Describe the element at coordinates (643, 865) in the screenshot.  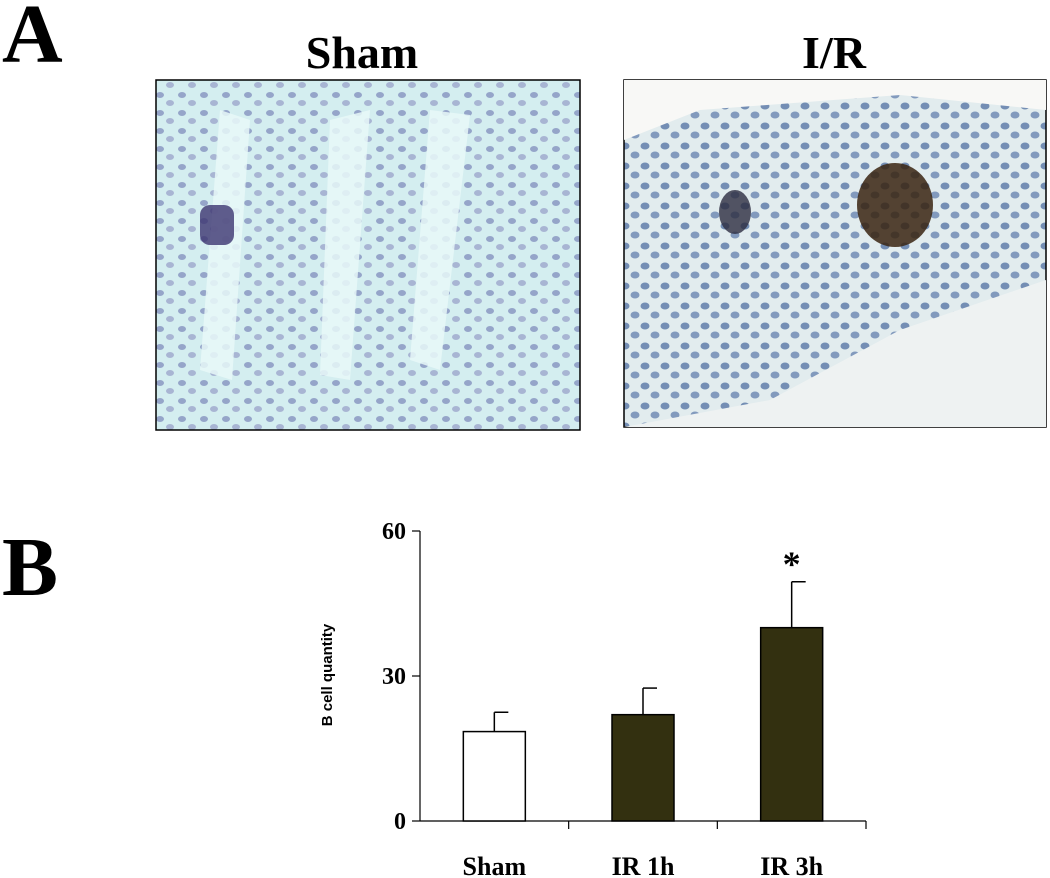
I see `x-tick-label: IR 1h` at that location.